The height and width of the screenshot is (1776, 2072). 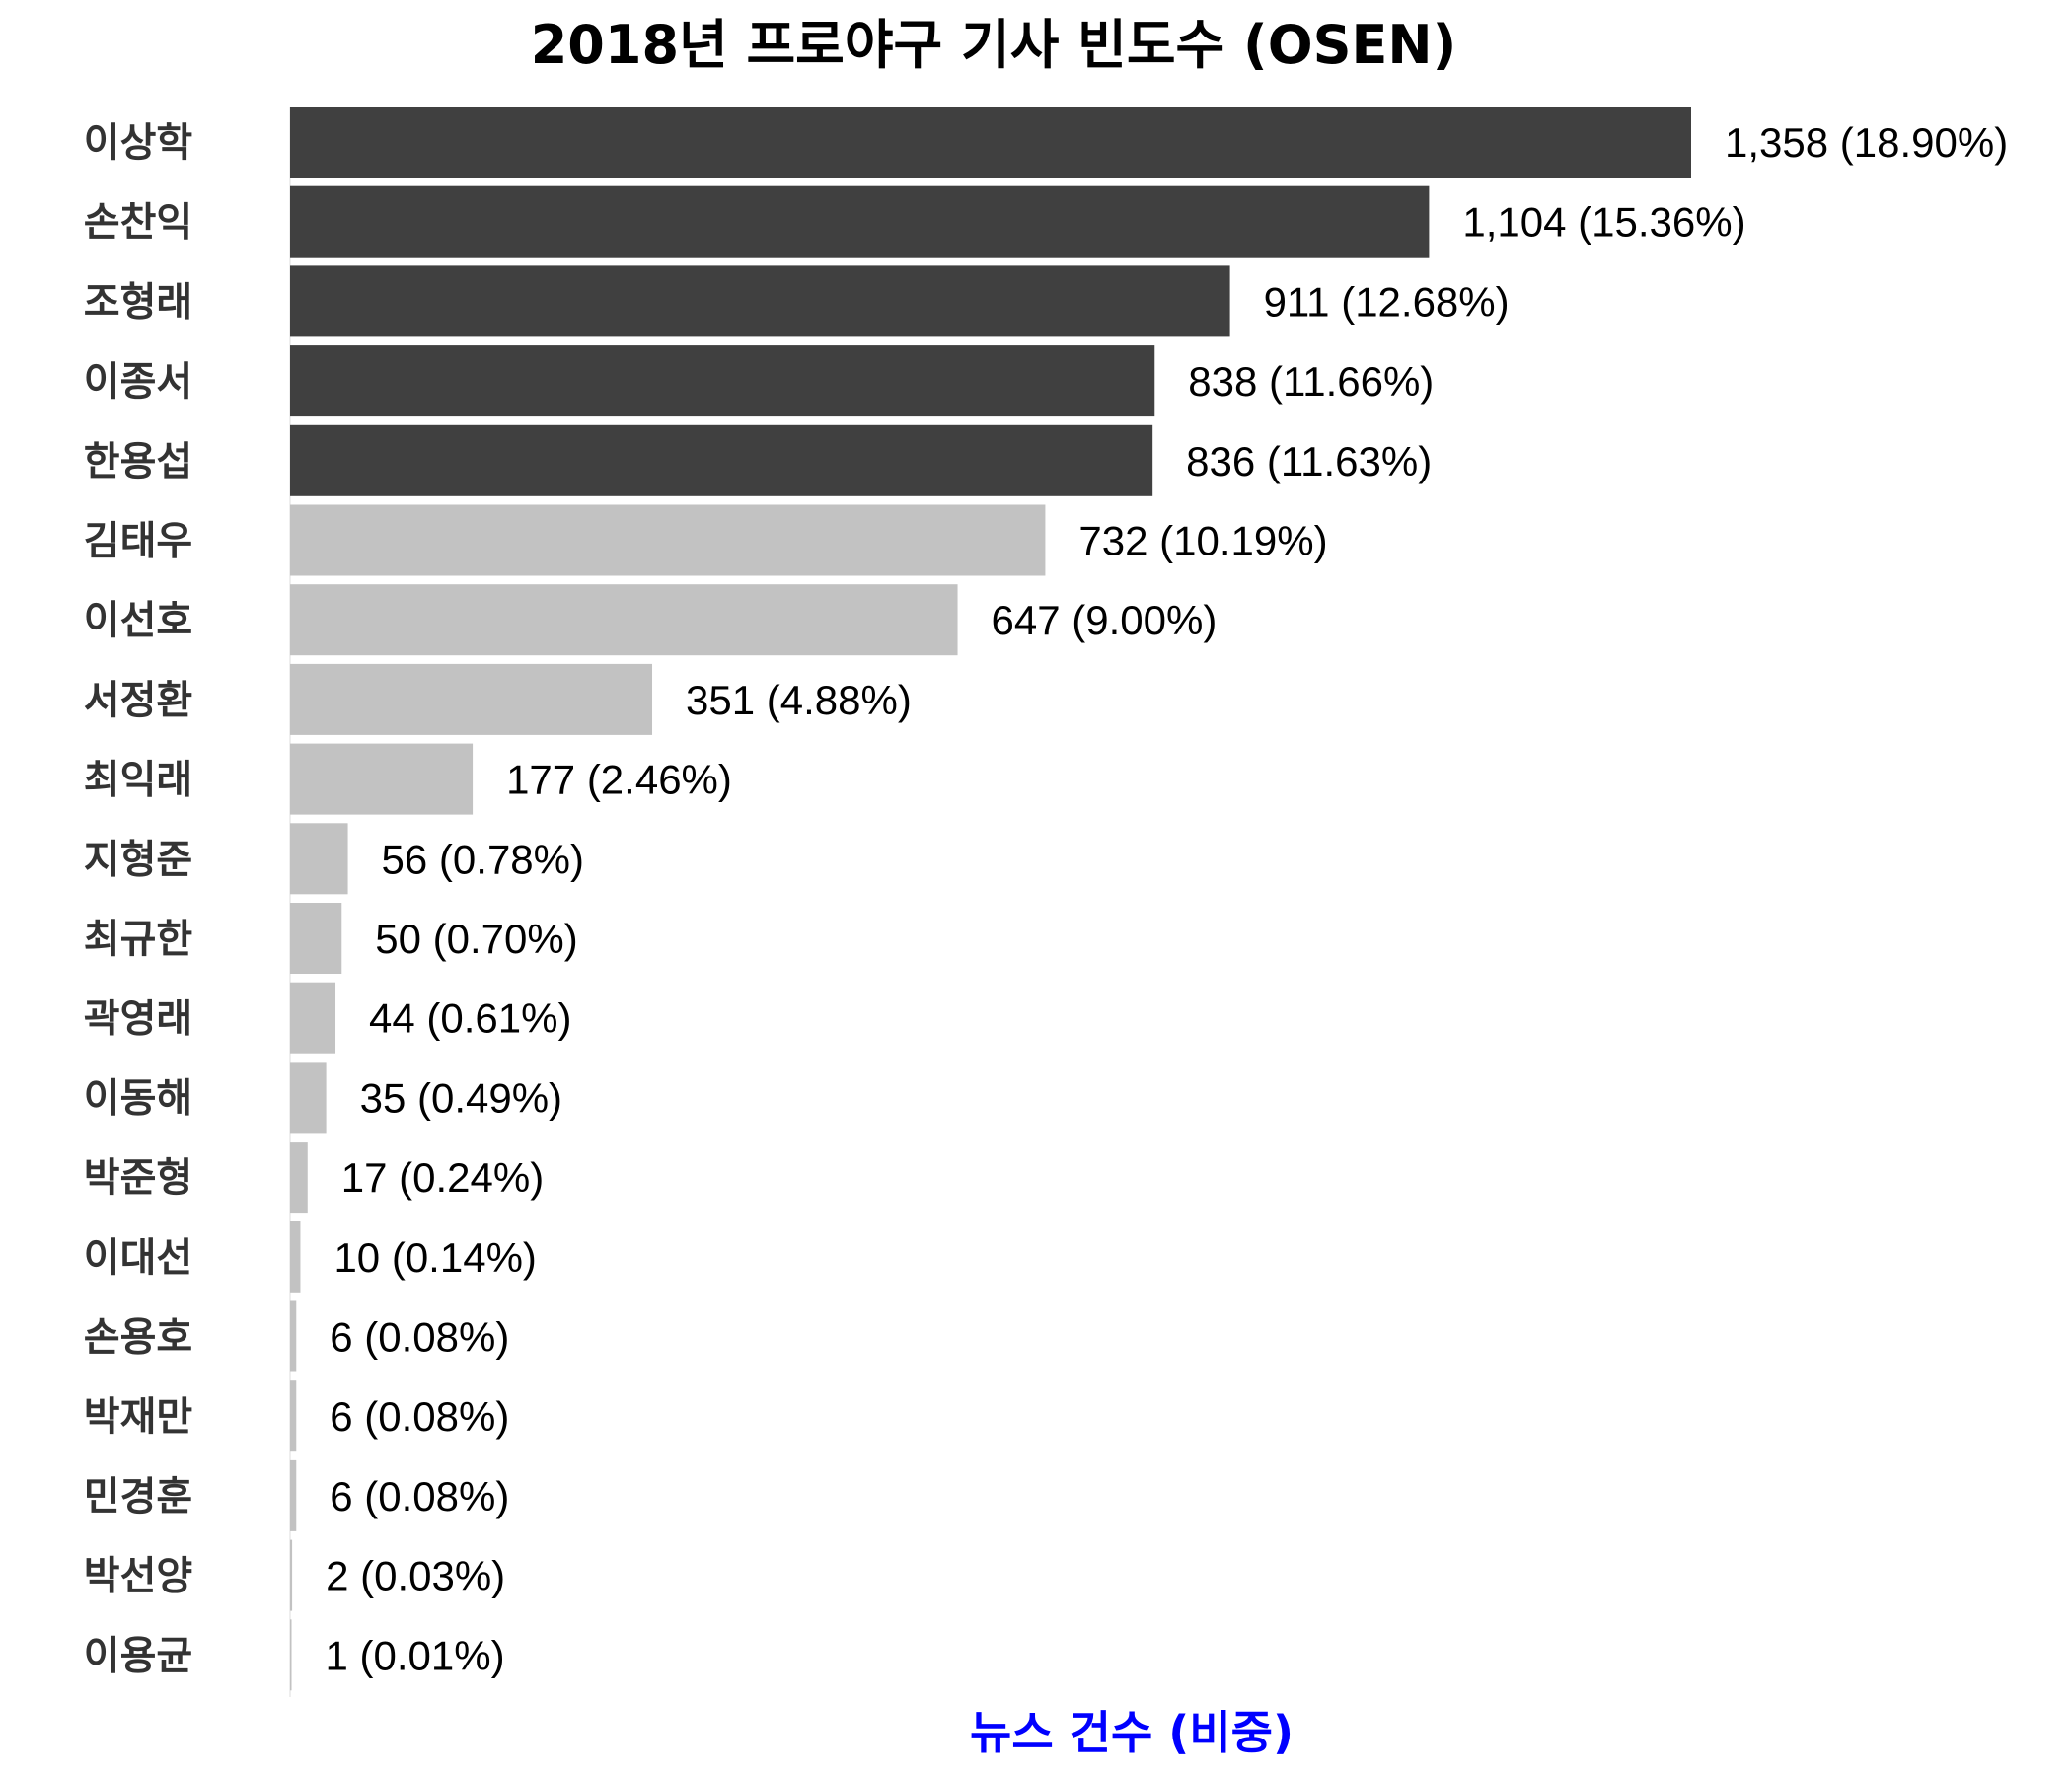 I want to click on category-label: 손찬익, so click(x=138, y=223).